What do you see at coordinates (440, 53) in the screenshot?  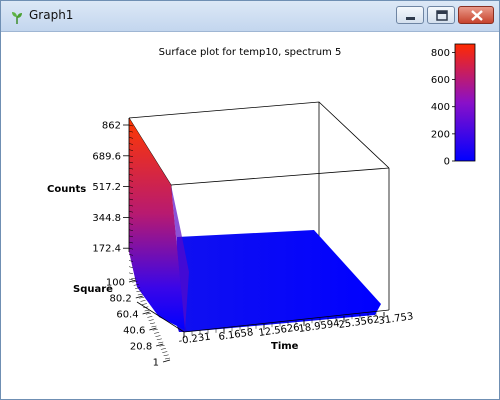 I see `colorbar-tick-label: 800` at bounding box center [440, 53].